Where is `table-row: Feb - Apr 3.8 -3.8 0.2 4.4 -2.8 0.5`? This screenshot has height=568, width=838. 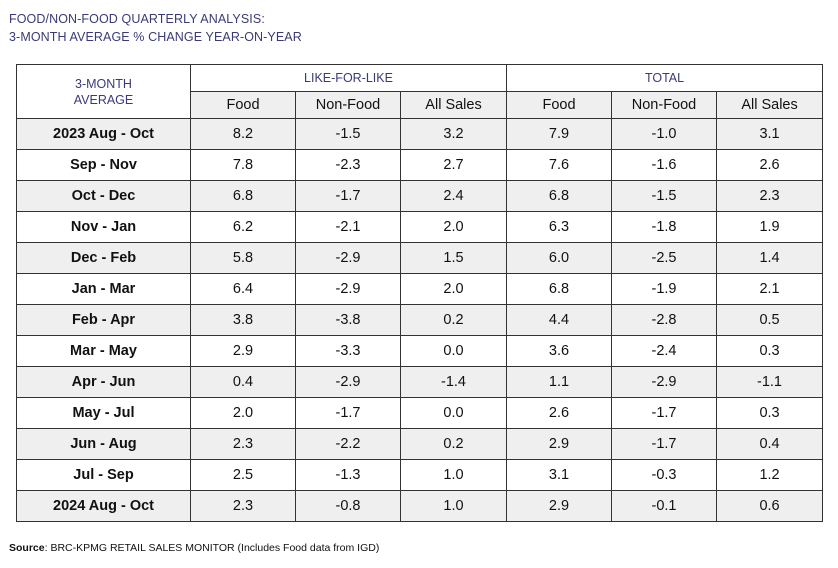
table-row: Feb - Apr 3.8 -3.8 0.2 4.4 -2.8 0.5 is located at coordinates (420, 320).